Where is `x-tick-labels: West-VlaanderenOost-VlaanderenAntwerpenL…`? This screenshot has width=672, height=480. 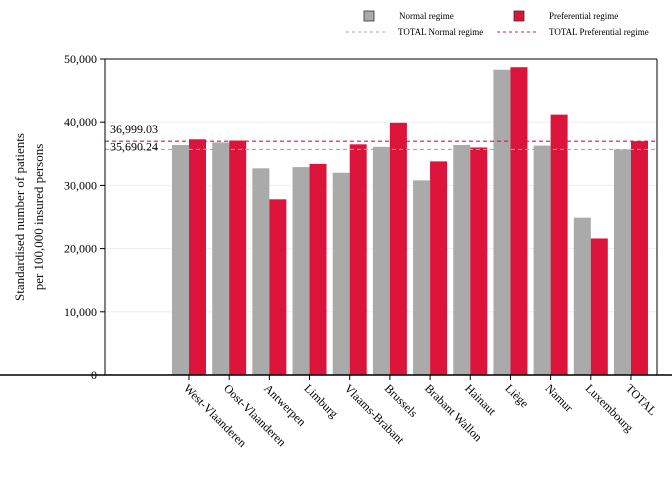 x-tick-labels: West-VlaanderenOost-VlaanderenAntwerpenL… is located at coordinates (420, 415).